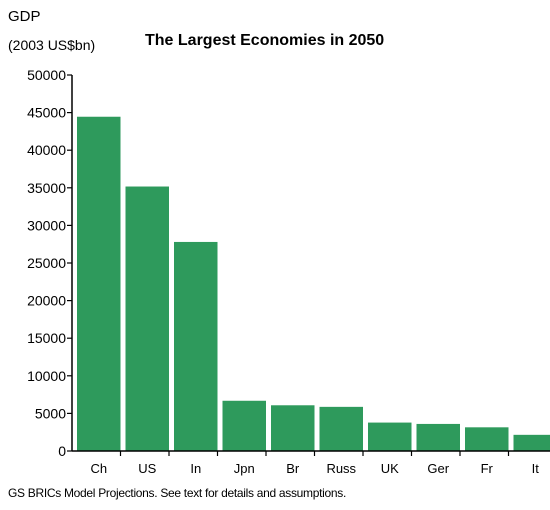  I want to click on y-tick-label: 25000, so click(46, 263).